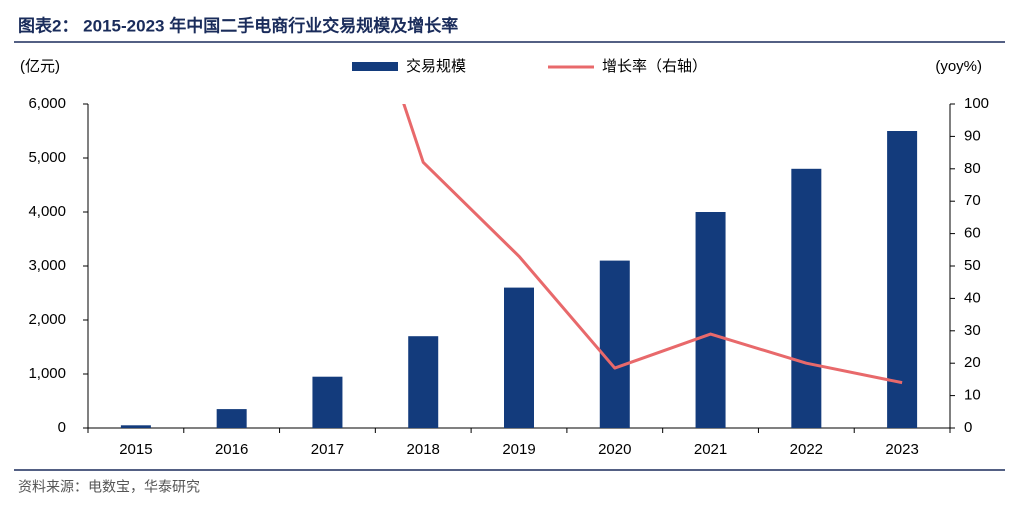  What do you see at coordinates (327, 449) in the screenshot?
I see `x-tick-label: 2017` at bounding box center [327, 449].